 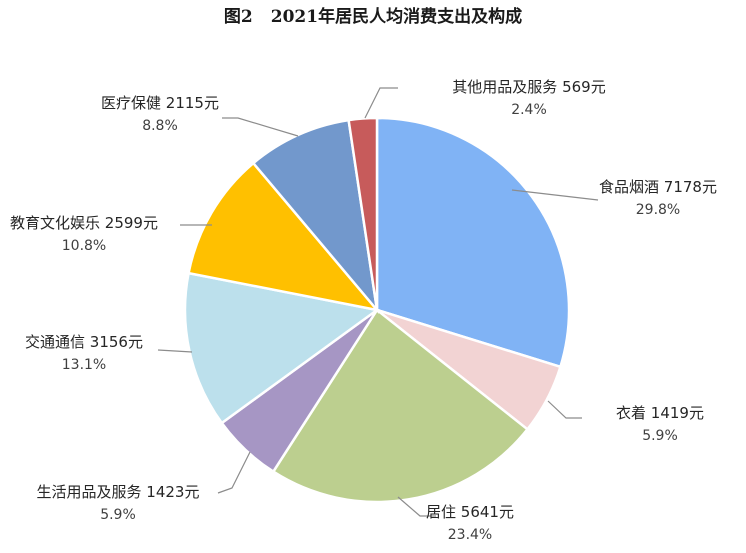 What do you see at coordinates (175, 351) in the screenshot?
I see `leader-line-transport` at bounding box center [175, 351].